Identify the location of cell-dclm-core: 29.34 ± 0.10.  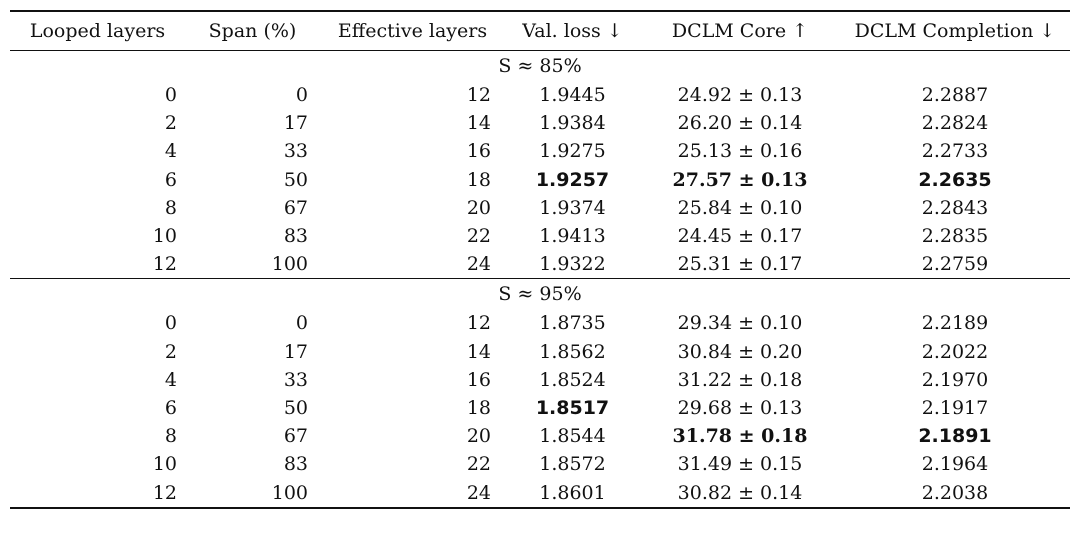
(740, 323).